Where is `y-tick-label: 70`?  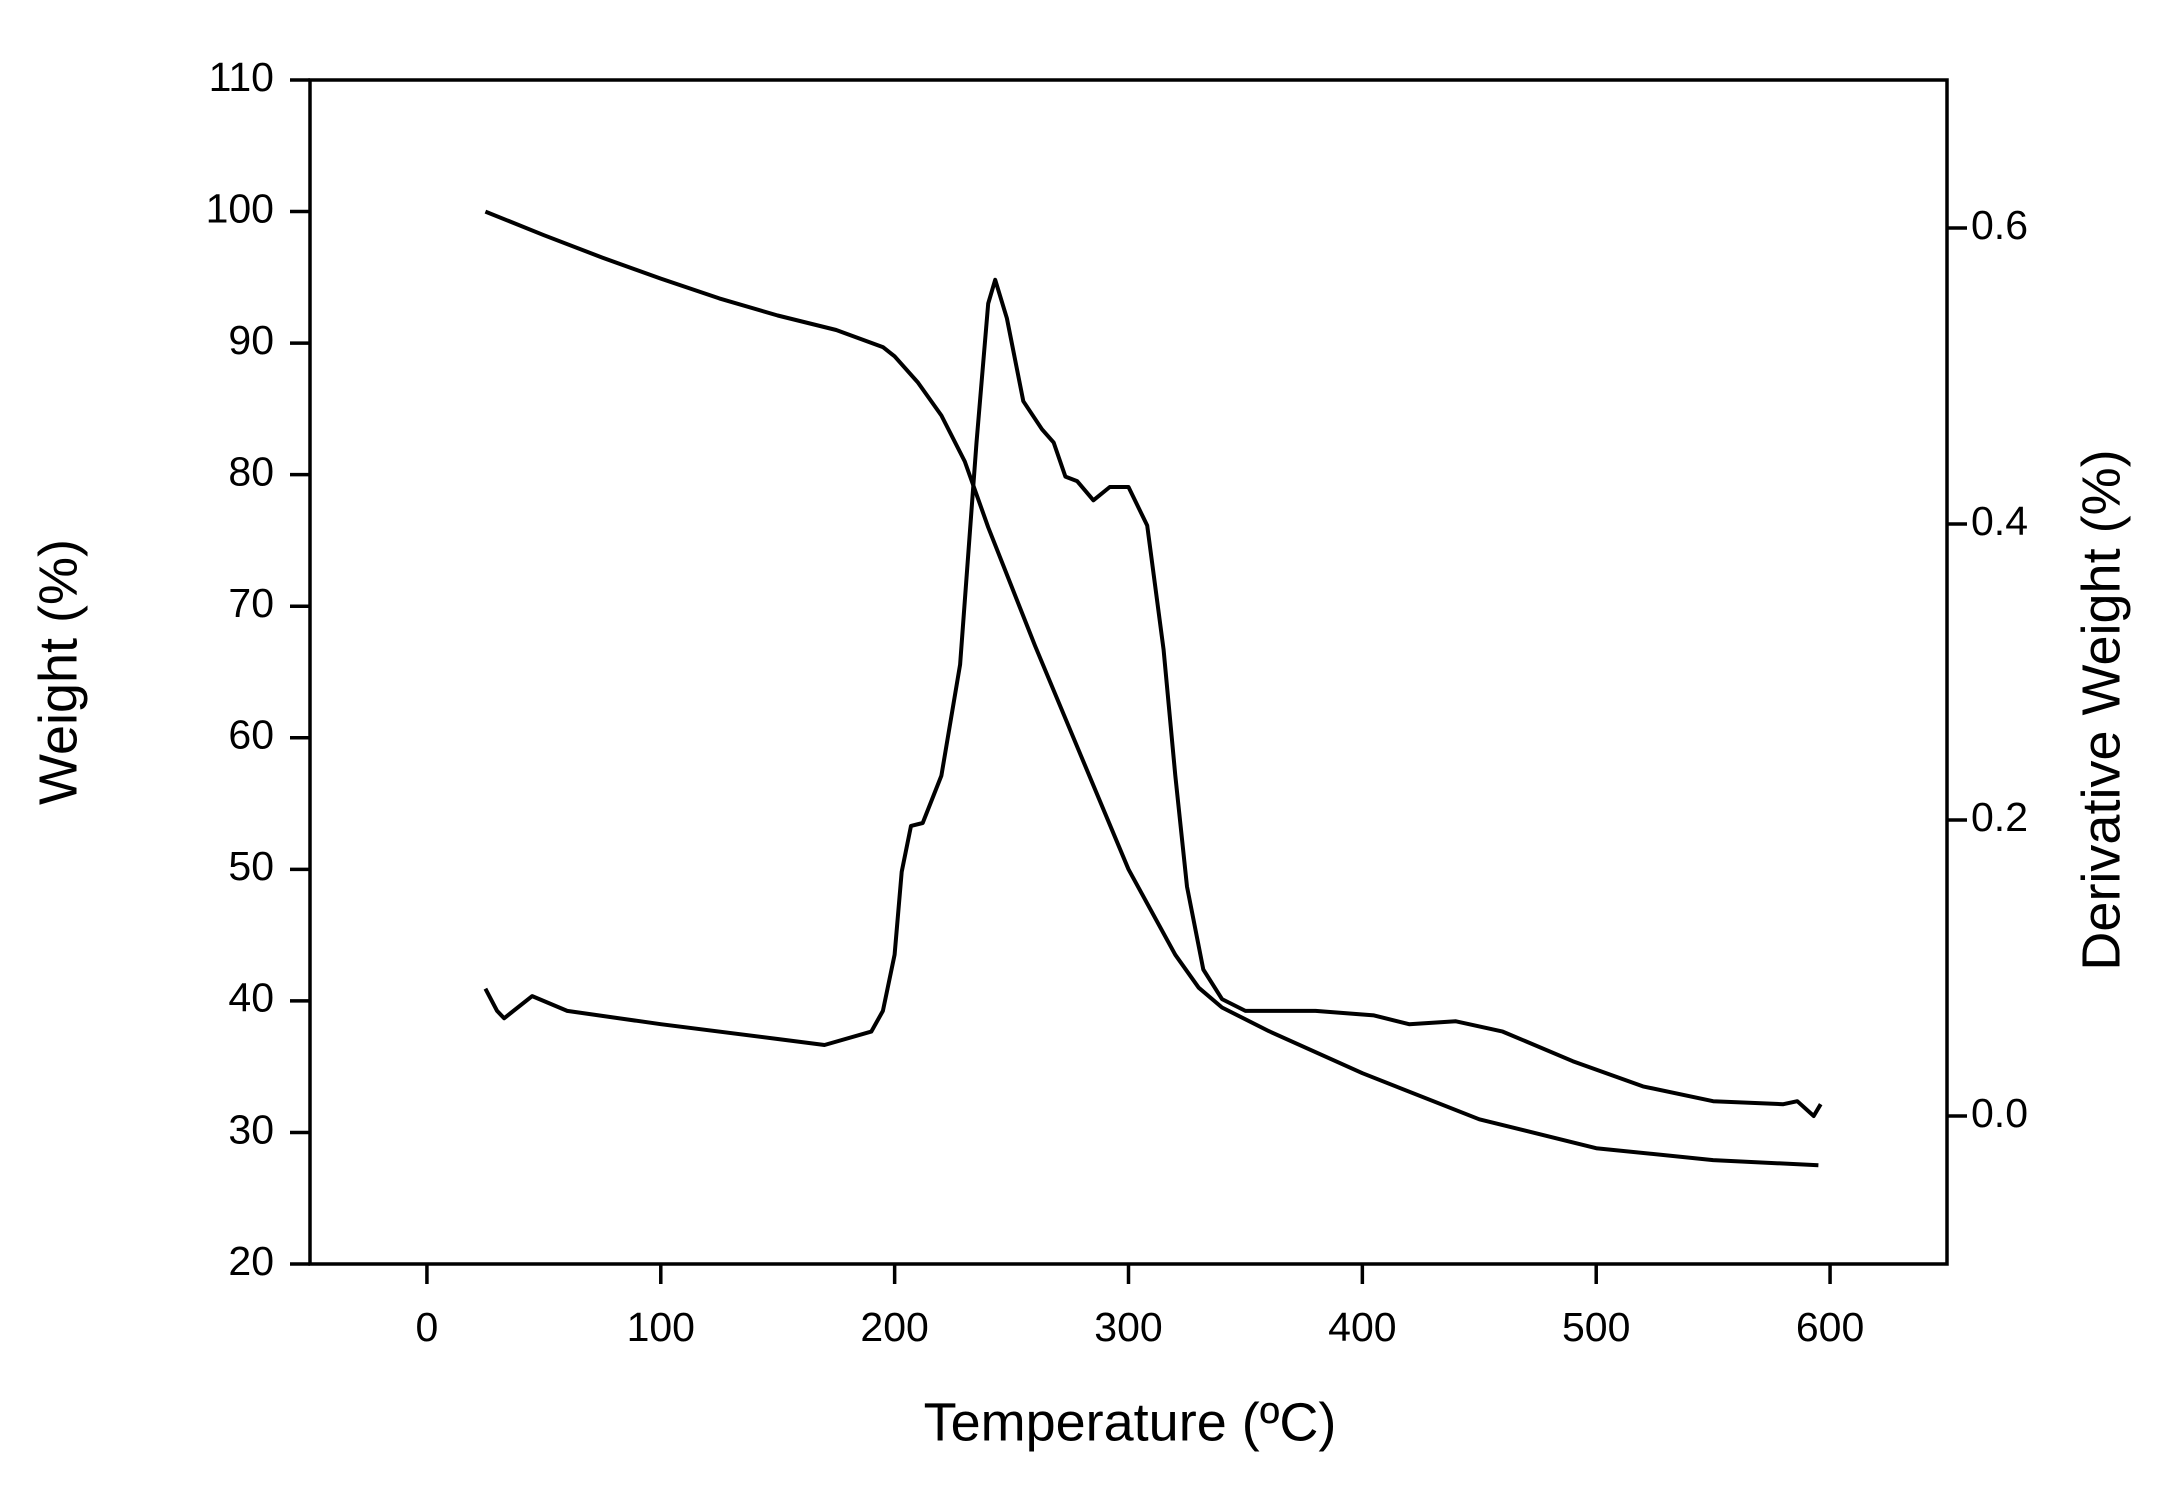 y-tick-label: 70 is located at coordinates (251, 603).